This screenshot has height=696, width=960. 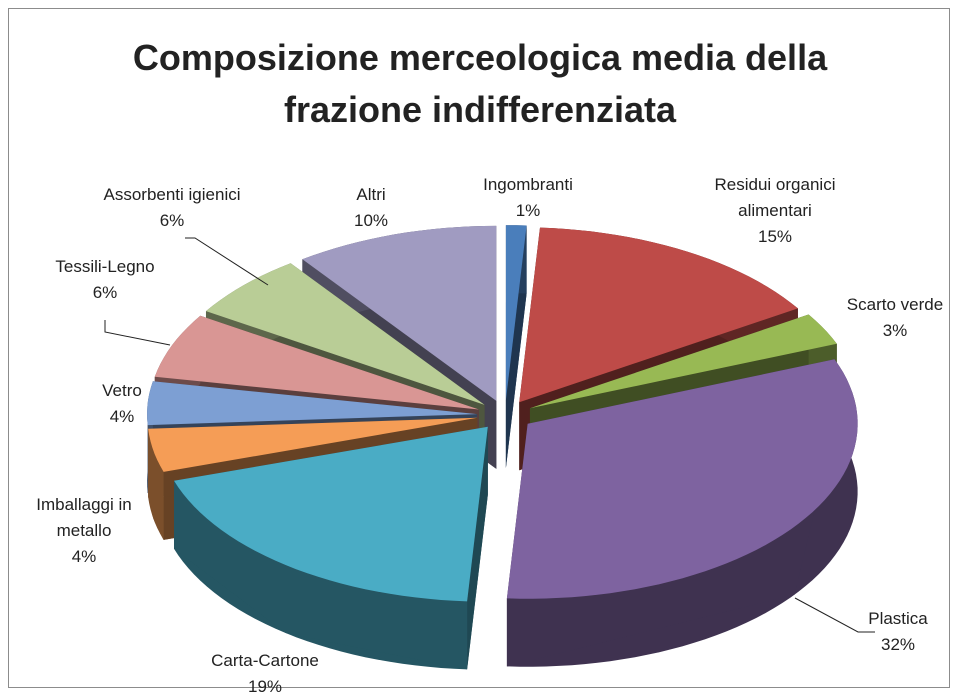 I want to click on data-label: Altri 10%, so click(x=371, y=208).